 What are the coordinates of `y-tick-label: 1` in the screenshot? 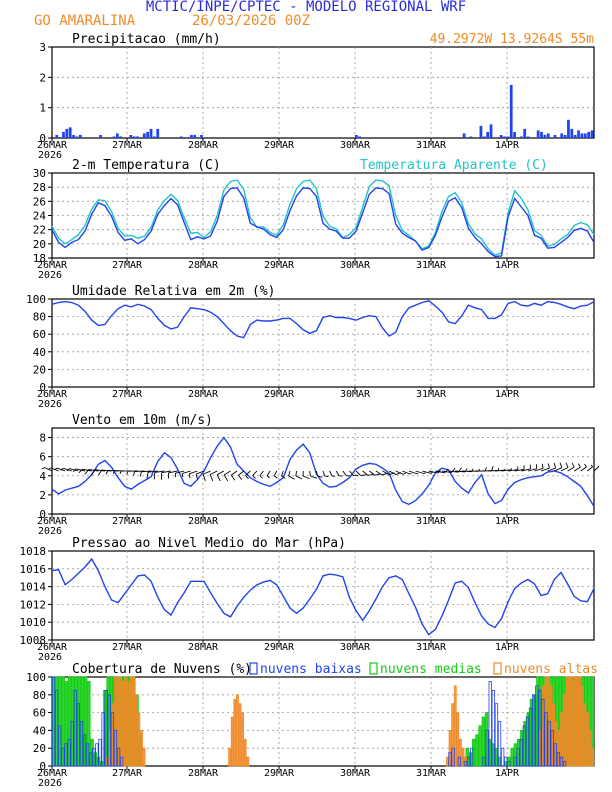 It's located at (42, 108).